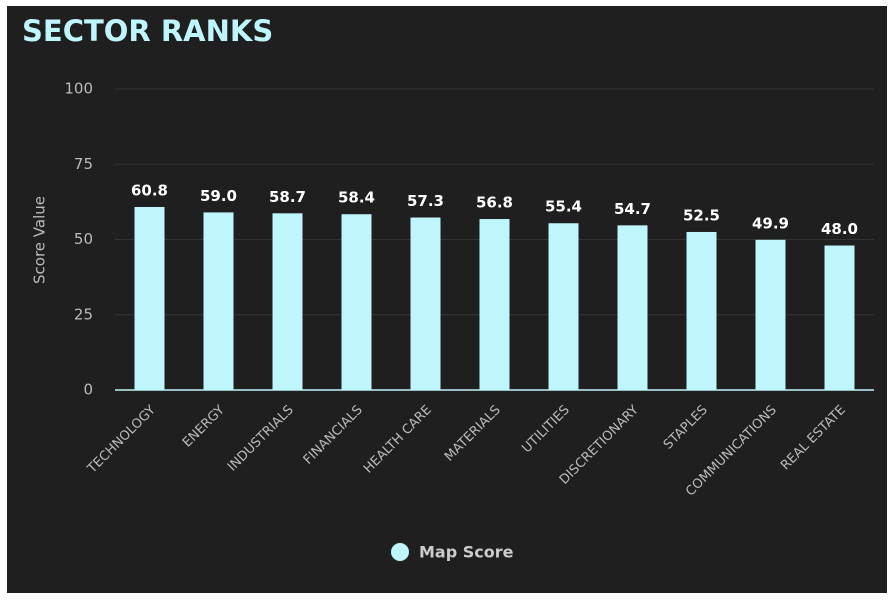 This screenshot has height=600, width=894. Describe the element at coordinates (356, 198) in the screenshot. I see `value-label: 58.4` at that location.